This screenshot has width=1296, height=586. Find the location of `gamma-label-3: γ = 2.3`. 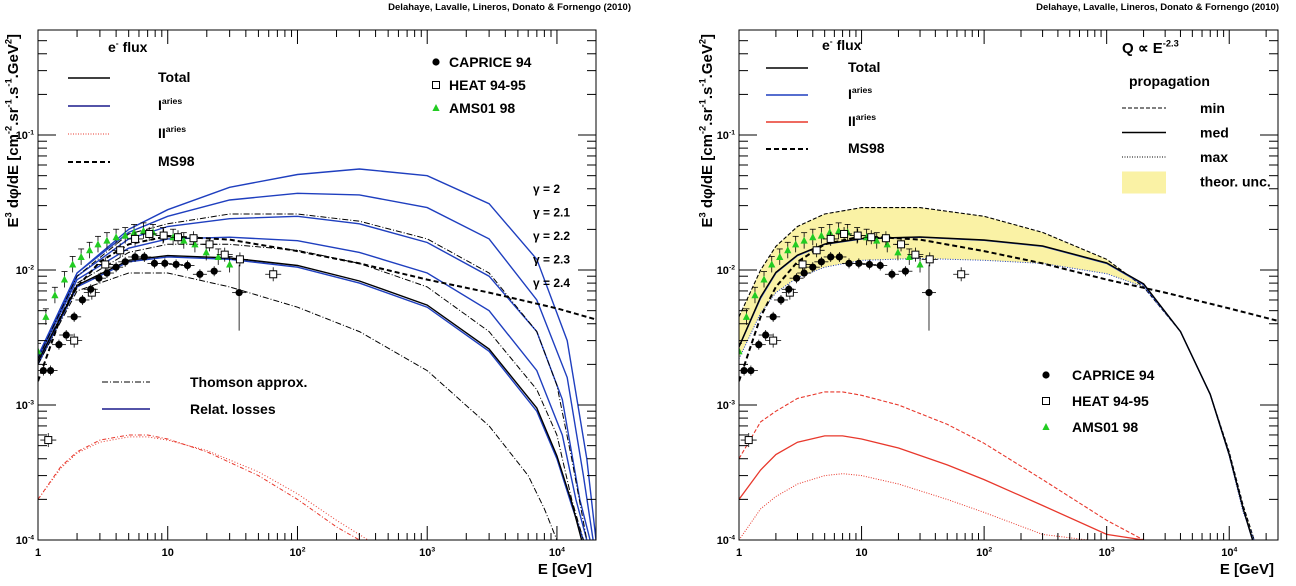

gamma-label-3: γ = 2.3 is located at coordinates (551, 260).